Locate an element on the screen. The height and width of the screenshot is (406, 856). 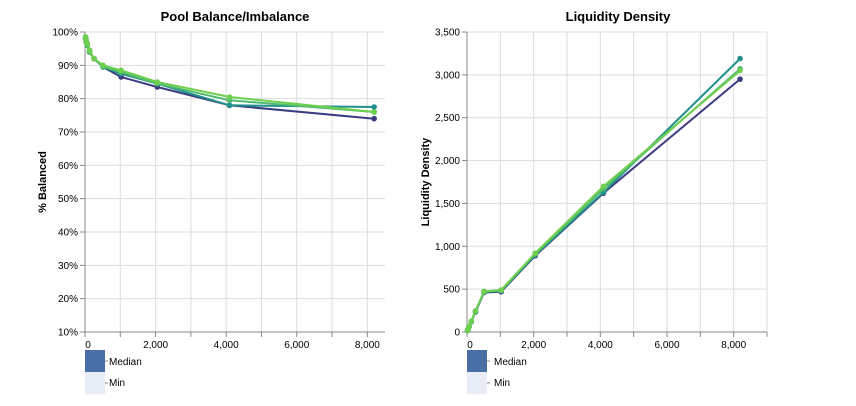
left-y-tick-label: 30% is located at coordinates (68, 266).